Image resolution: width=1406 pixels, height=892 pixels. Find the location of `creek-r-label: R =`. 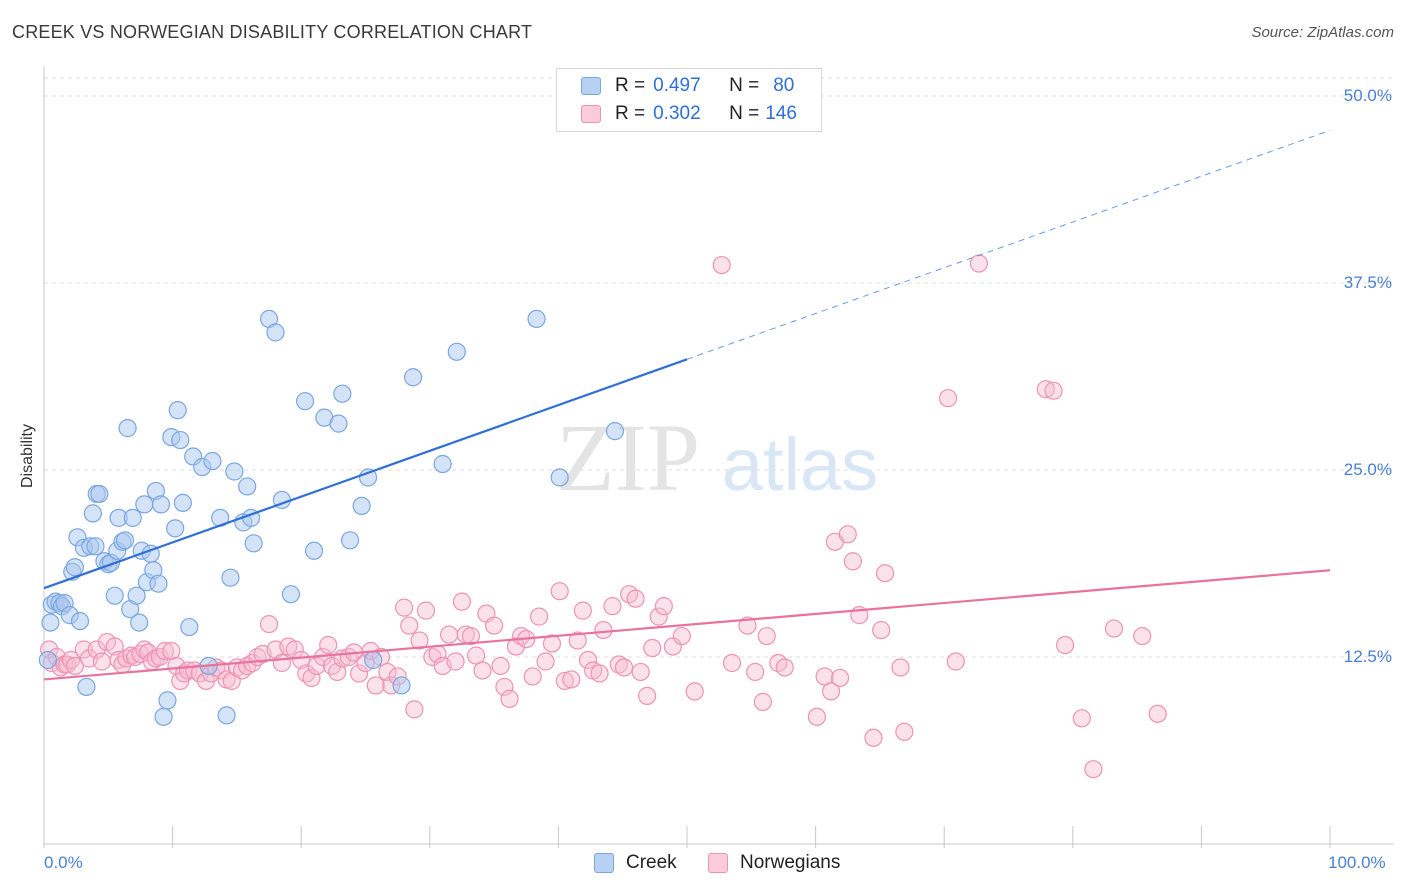

creek-r-label: R = is located at coordinates (630, 85).